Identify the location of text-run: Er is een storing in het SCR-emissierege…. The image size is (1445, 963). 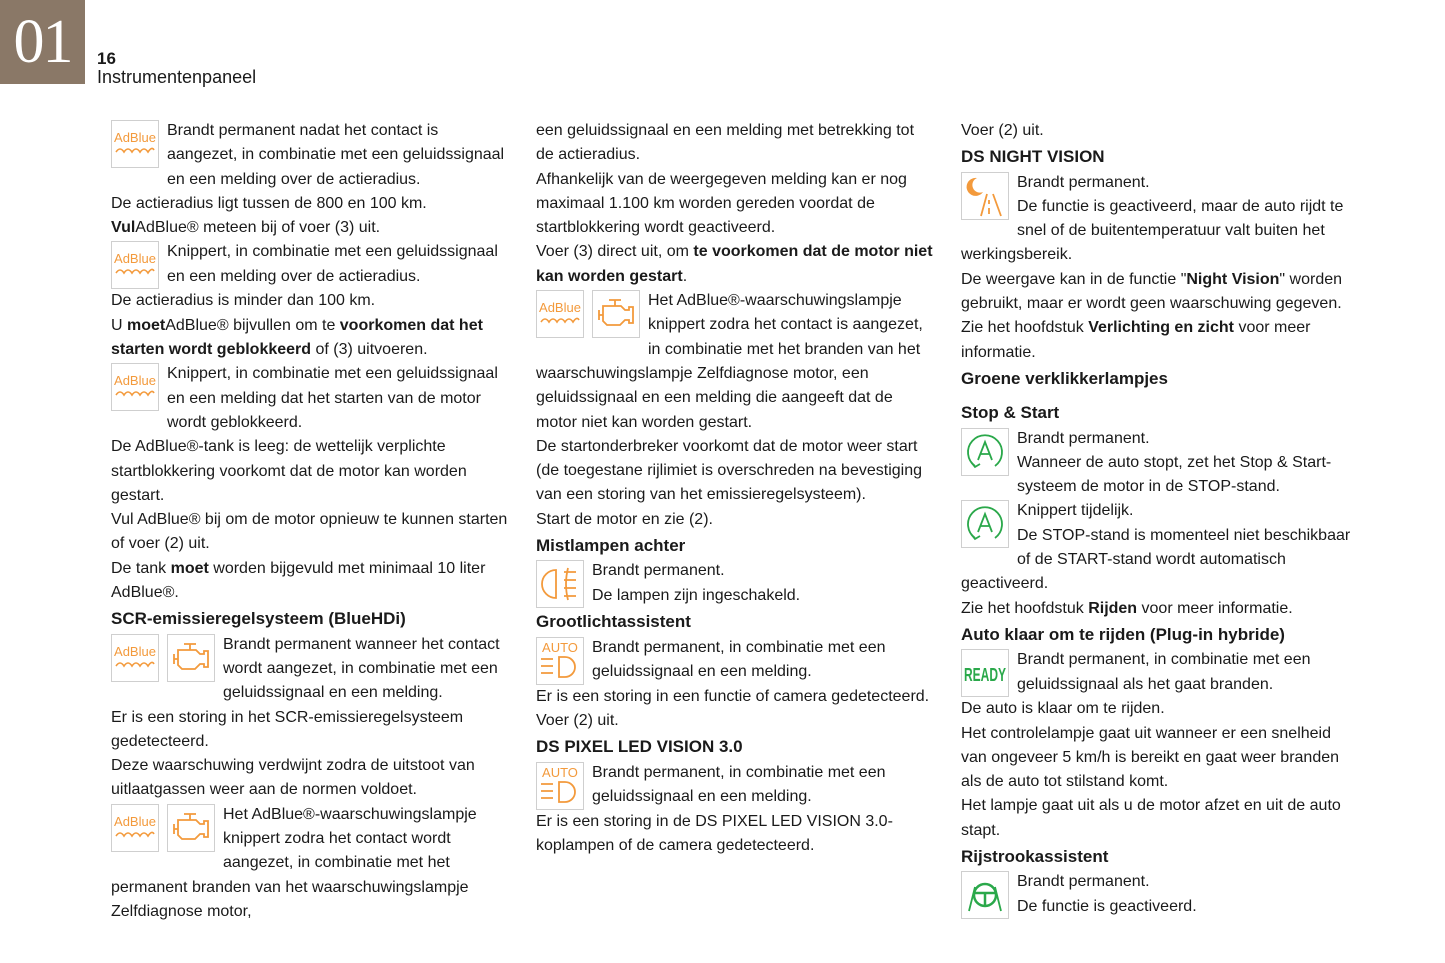
(287, 729).